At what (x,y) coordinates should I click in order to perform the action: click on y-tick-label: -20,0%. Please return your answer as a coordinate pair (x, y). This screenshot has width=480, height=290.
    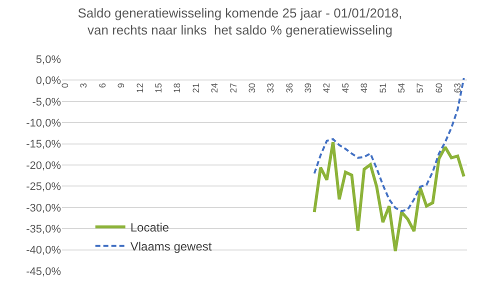
    Looking at the image, I should click on (44, 166).